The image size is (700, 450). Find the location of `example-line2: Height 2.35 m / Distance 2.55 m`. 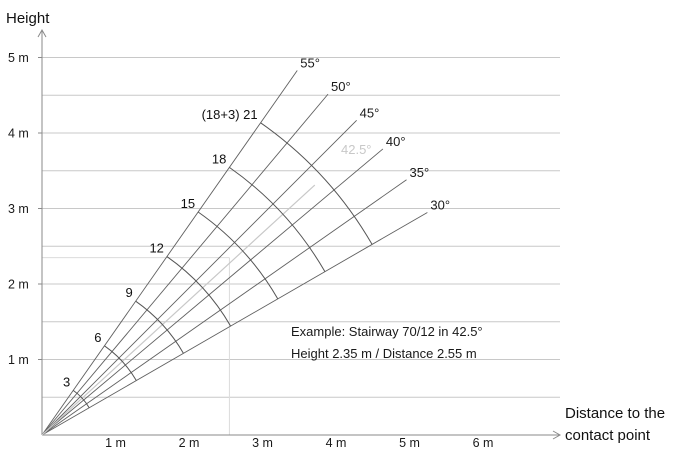

example-line2: Height 2.35 m / Distance 2.55 m is located at coordinates (384, 353).